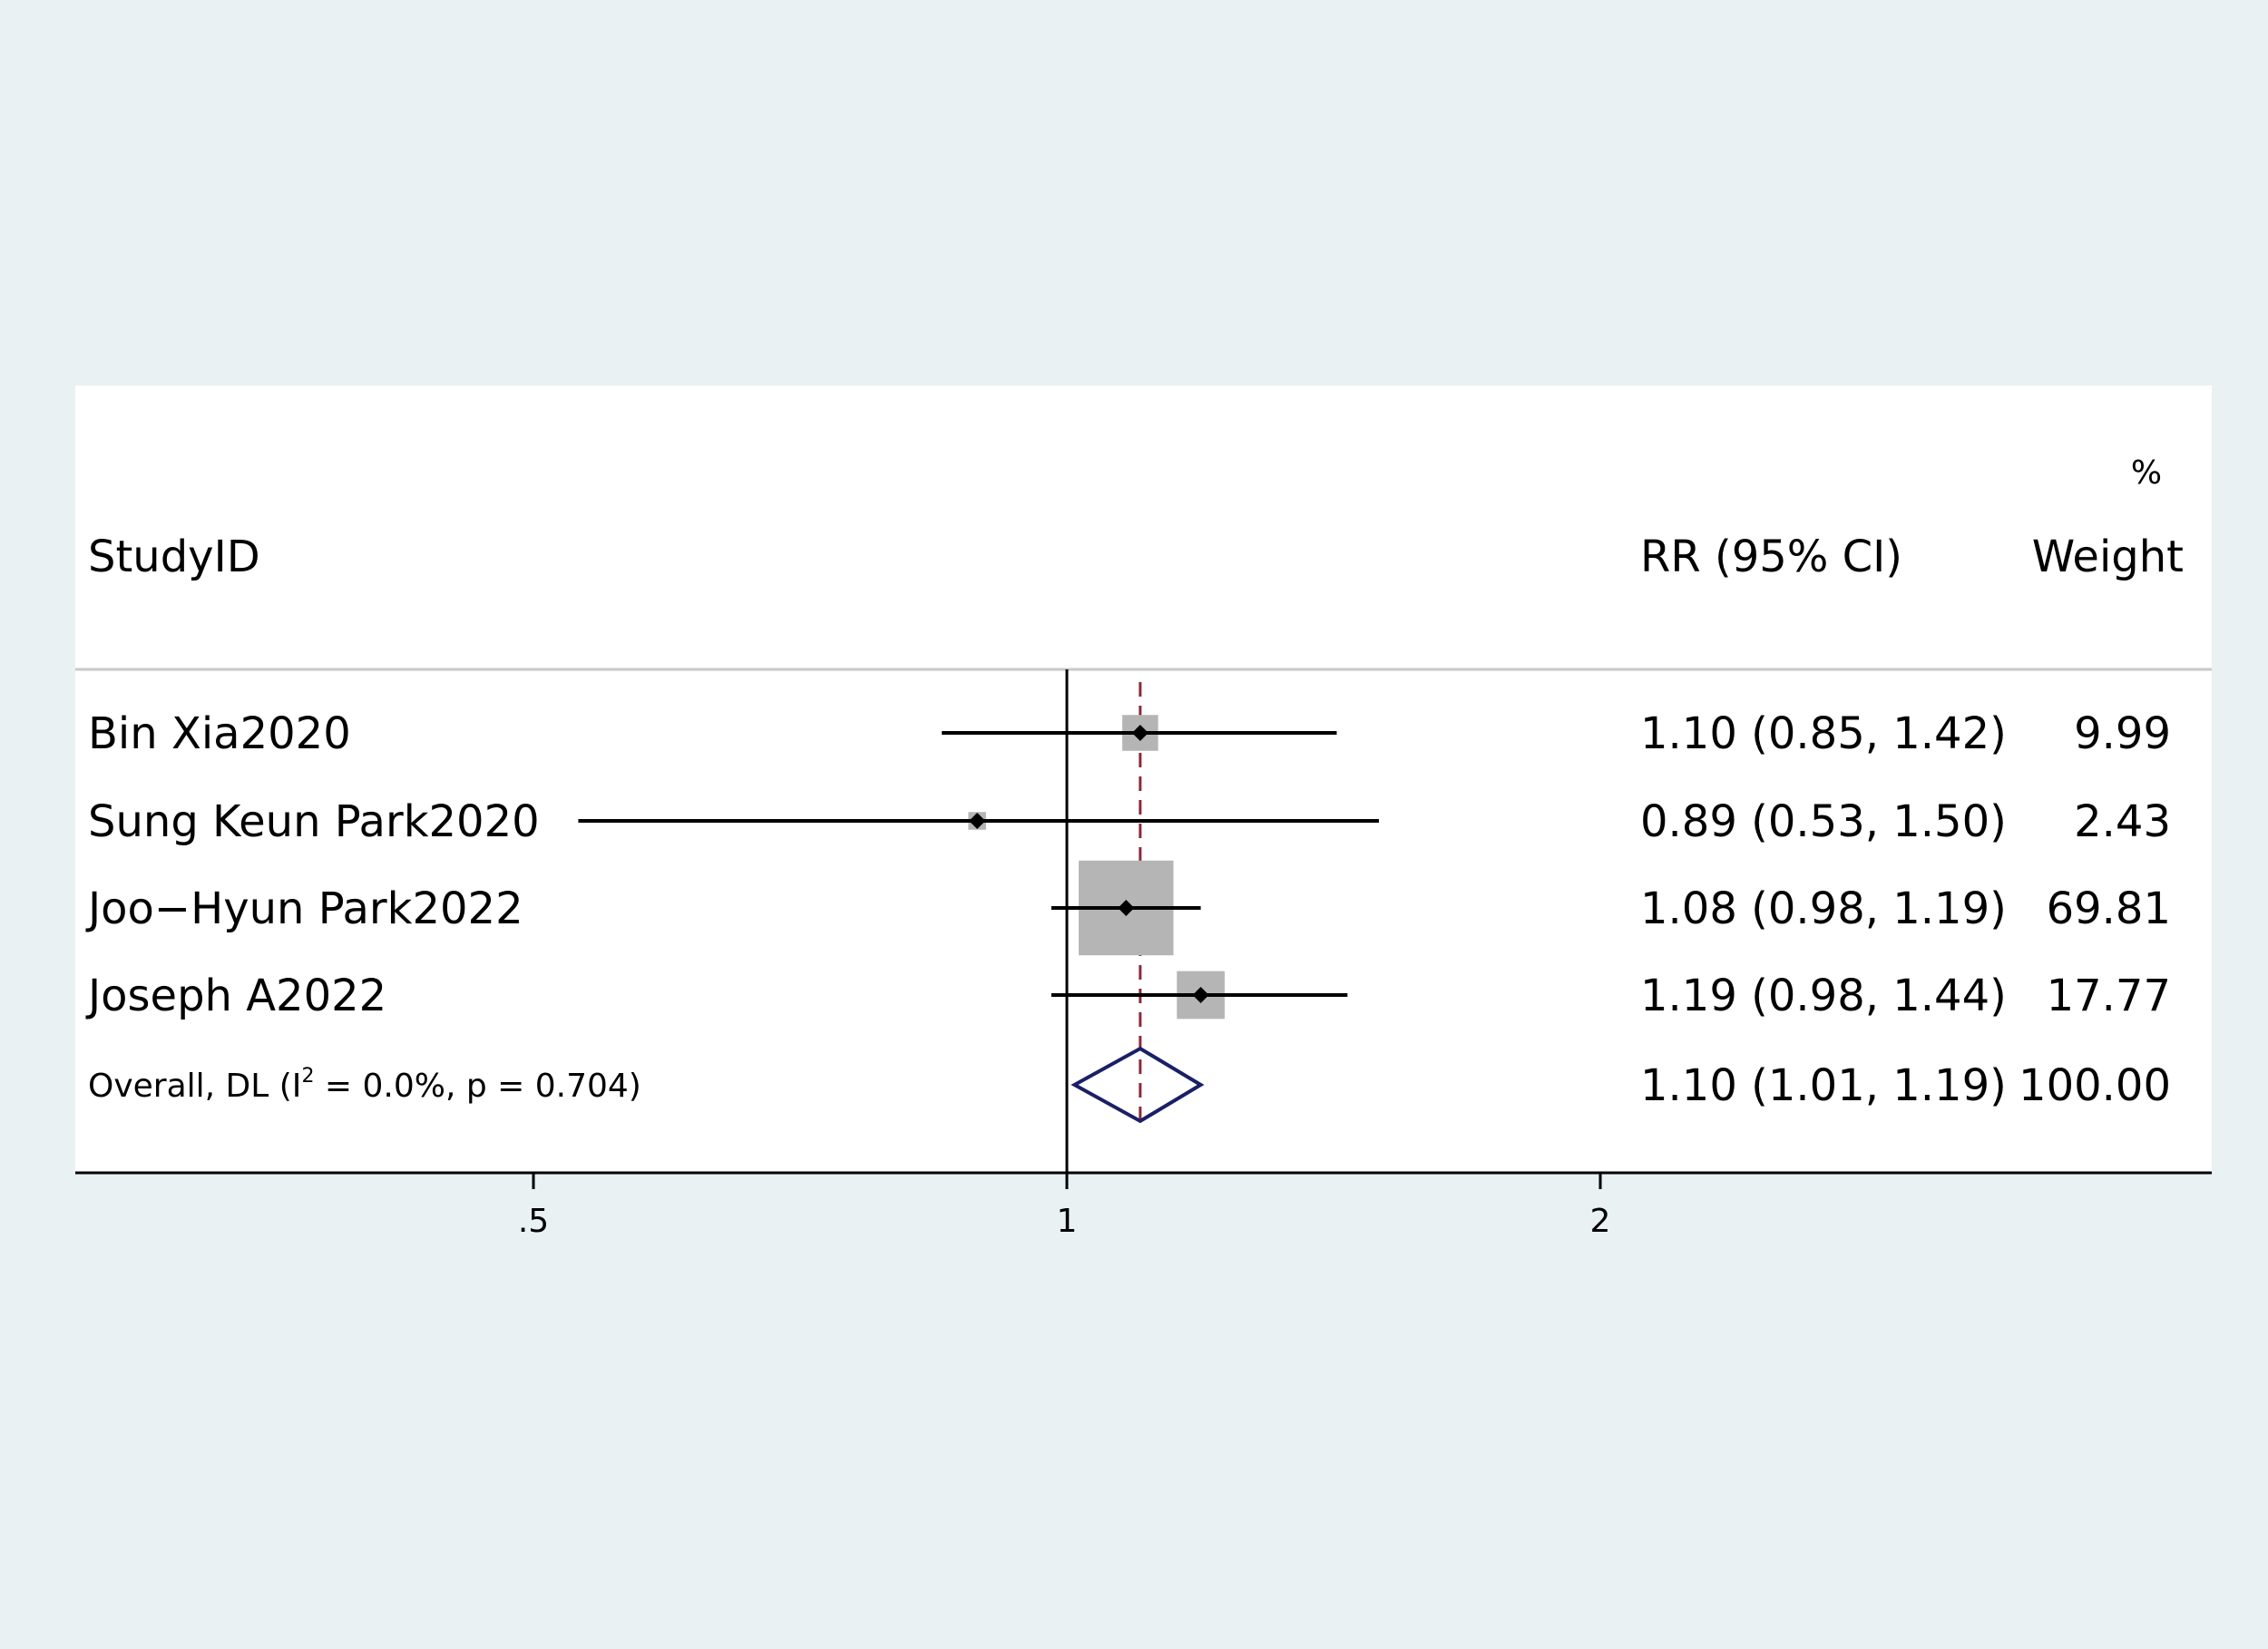 This screenshot has height=1649, width=2268. Describe the element at coordinates (1138, 1085) in the screenshot. I see `overall-diamond` at that location.